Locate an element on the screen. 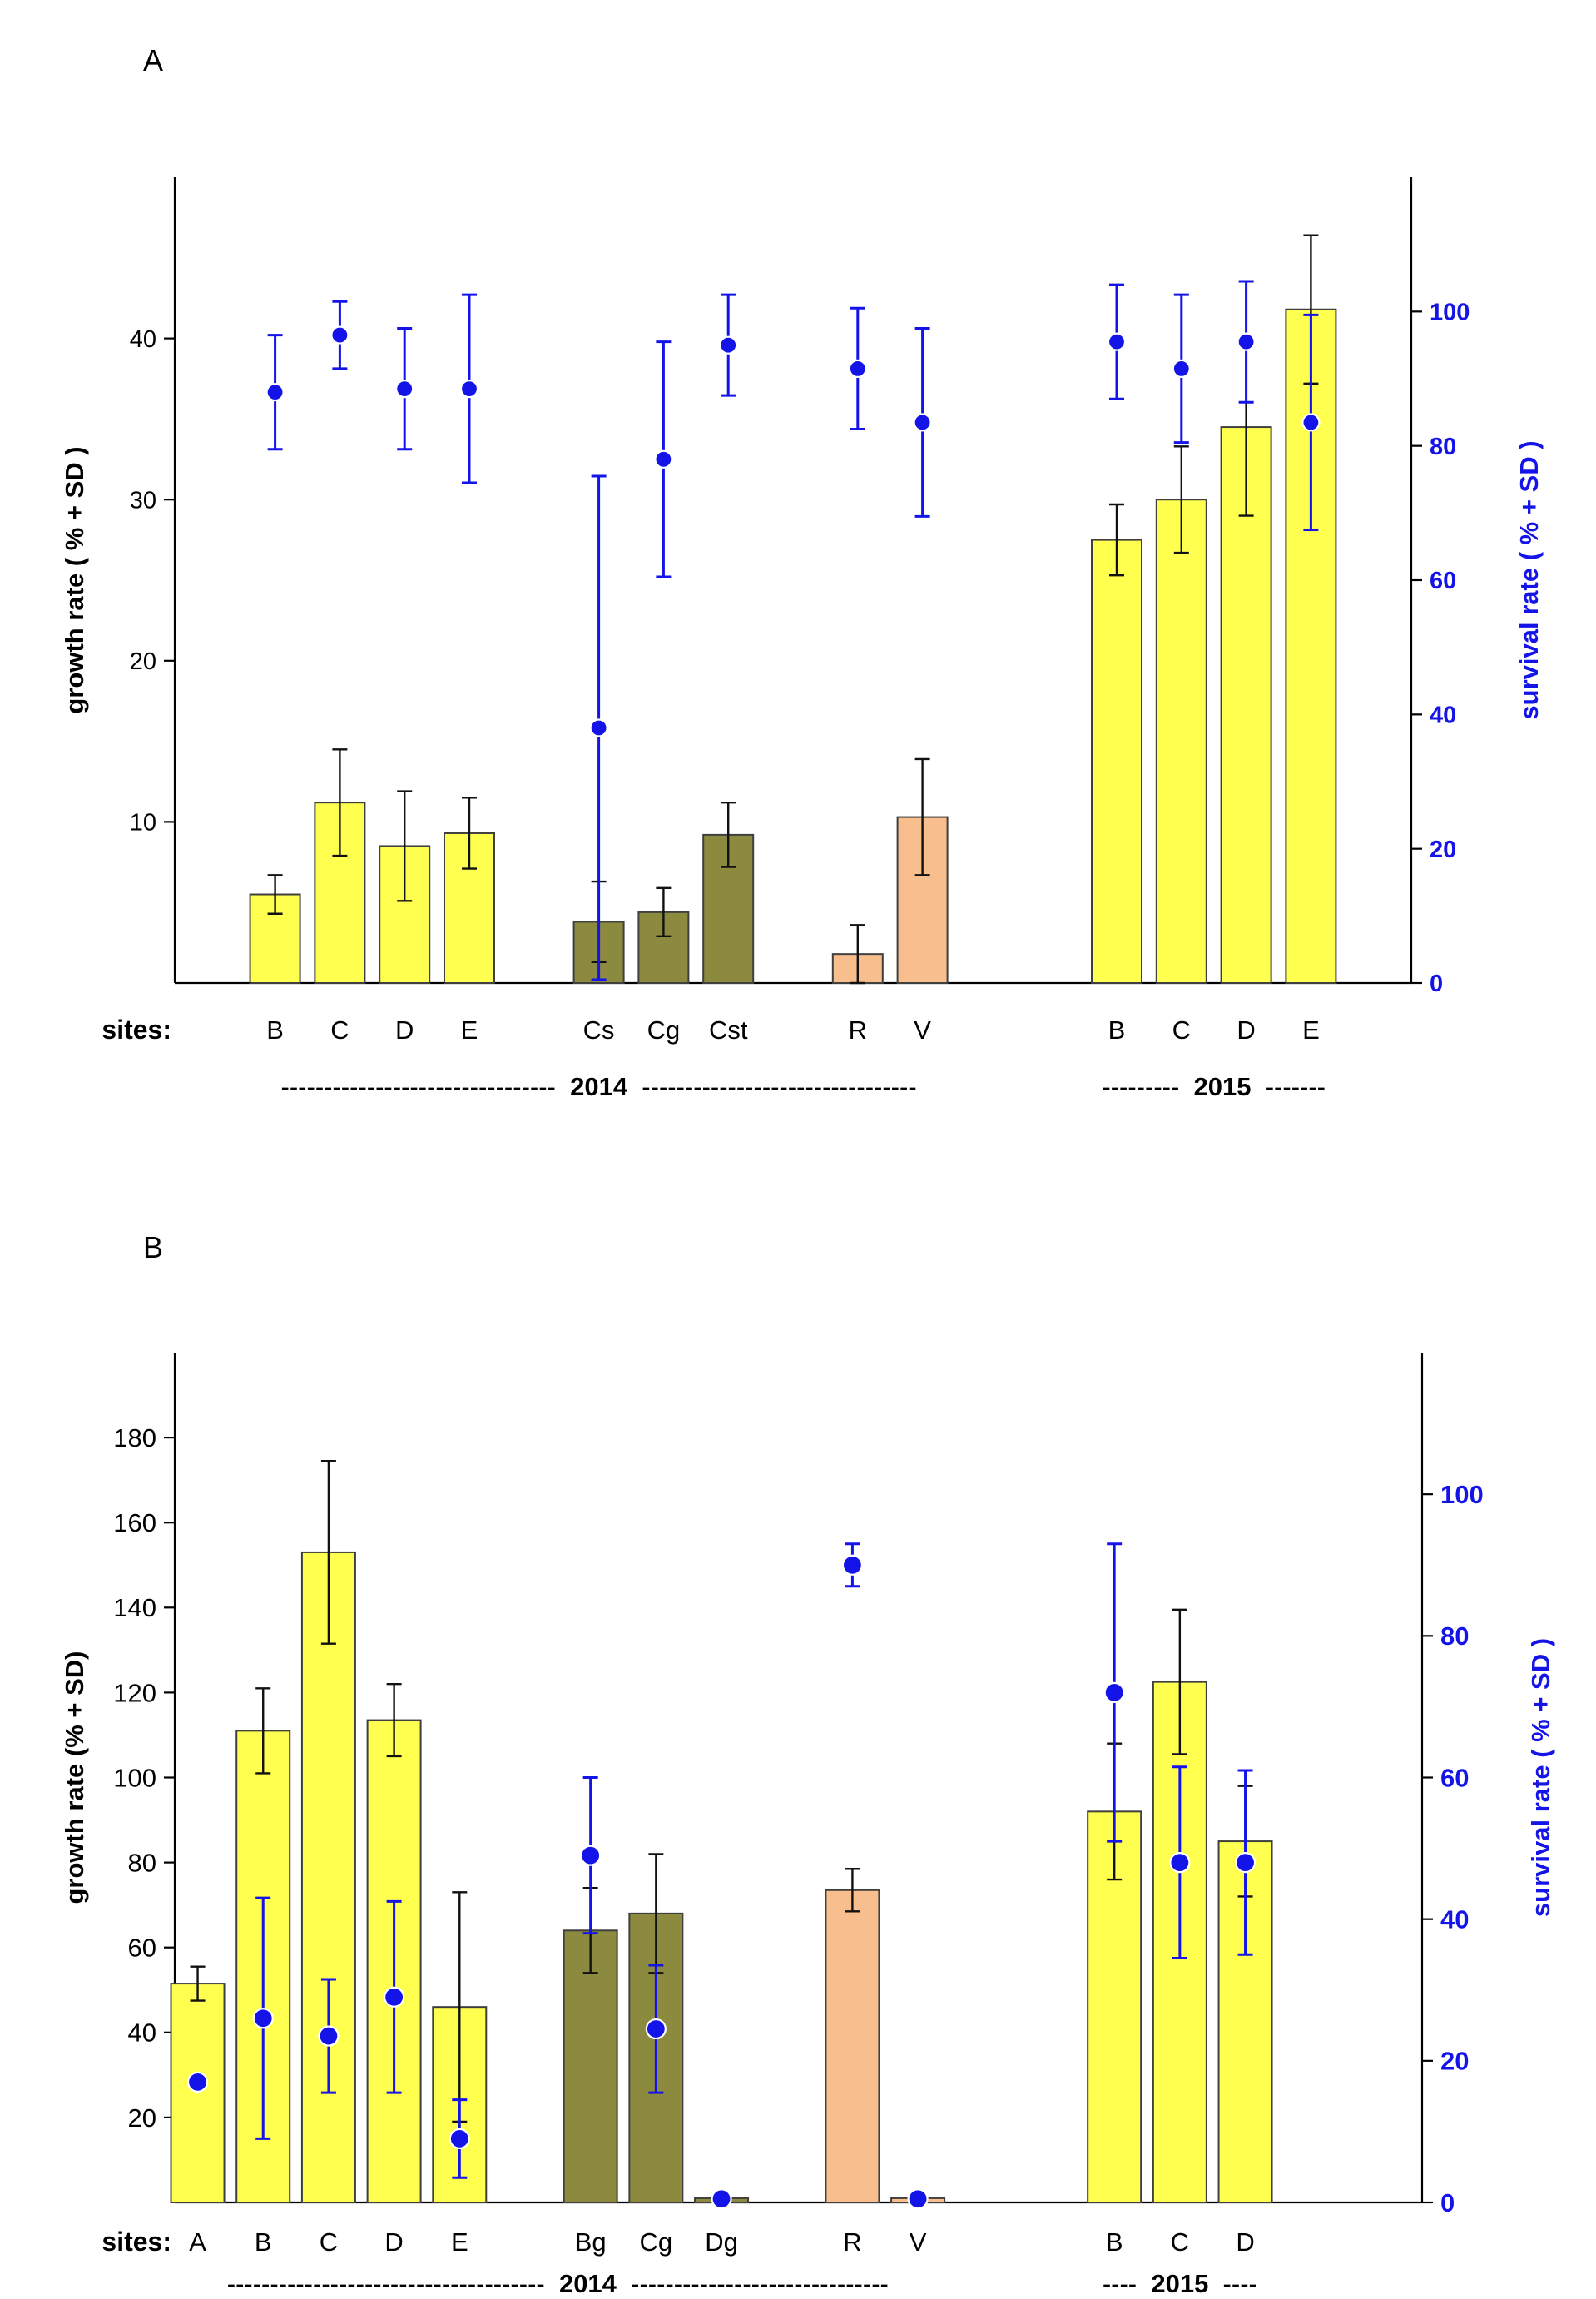 The width and height of the screenshot is (1596, 2299). year-row-2015: ---- 2015 ---- is located at coordinates (1180, 2283).